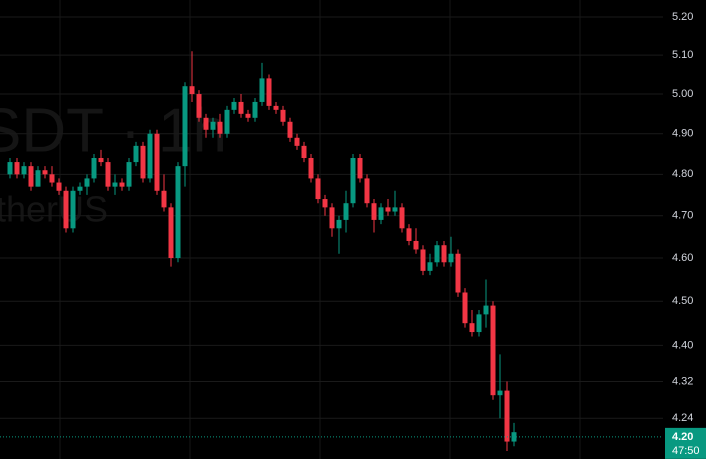  I want to click on y-tick-label: 4.32, so click(682, 381).